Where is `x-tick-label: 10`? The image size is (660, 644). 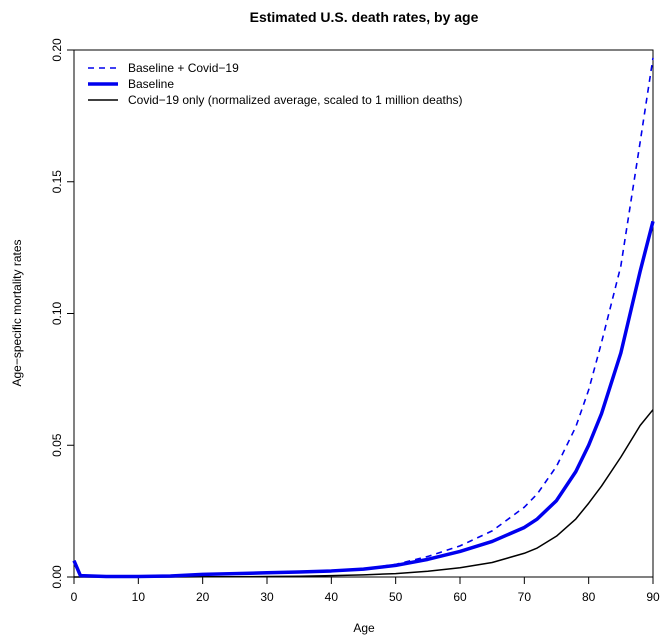
x-tick-label: 10 is located at coordinates (139, 597).